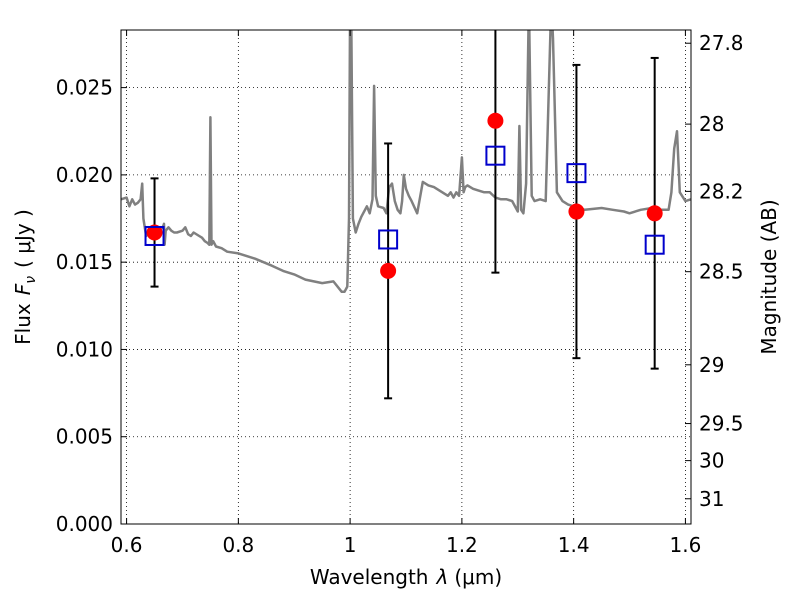 The height and width of the screenshot is (600, 800). I want to click on y2-tick-label: 28, so click(711, 124).